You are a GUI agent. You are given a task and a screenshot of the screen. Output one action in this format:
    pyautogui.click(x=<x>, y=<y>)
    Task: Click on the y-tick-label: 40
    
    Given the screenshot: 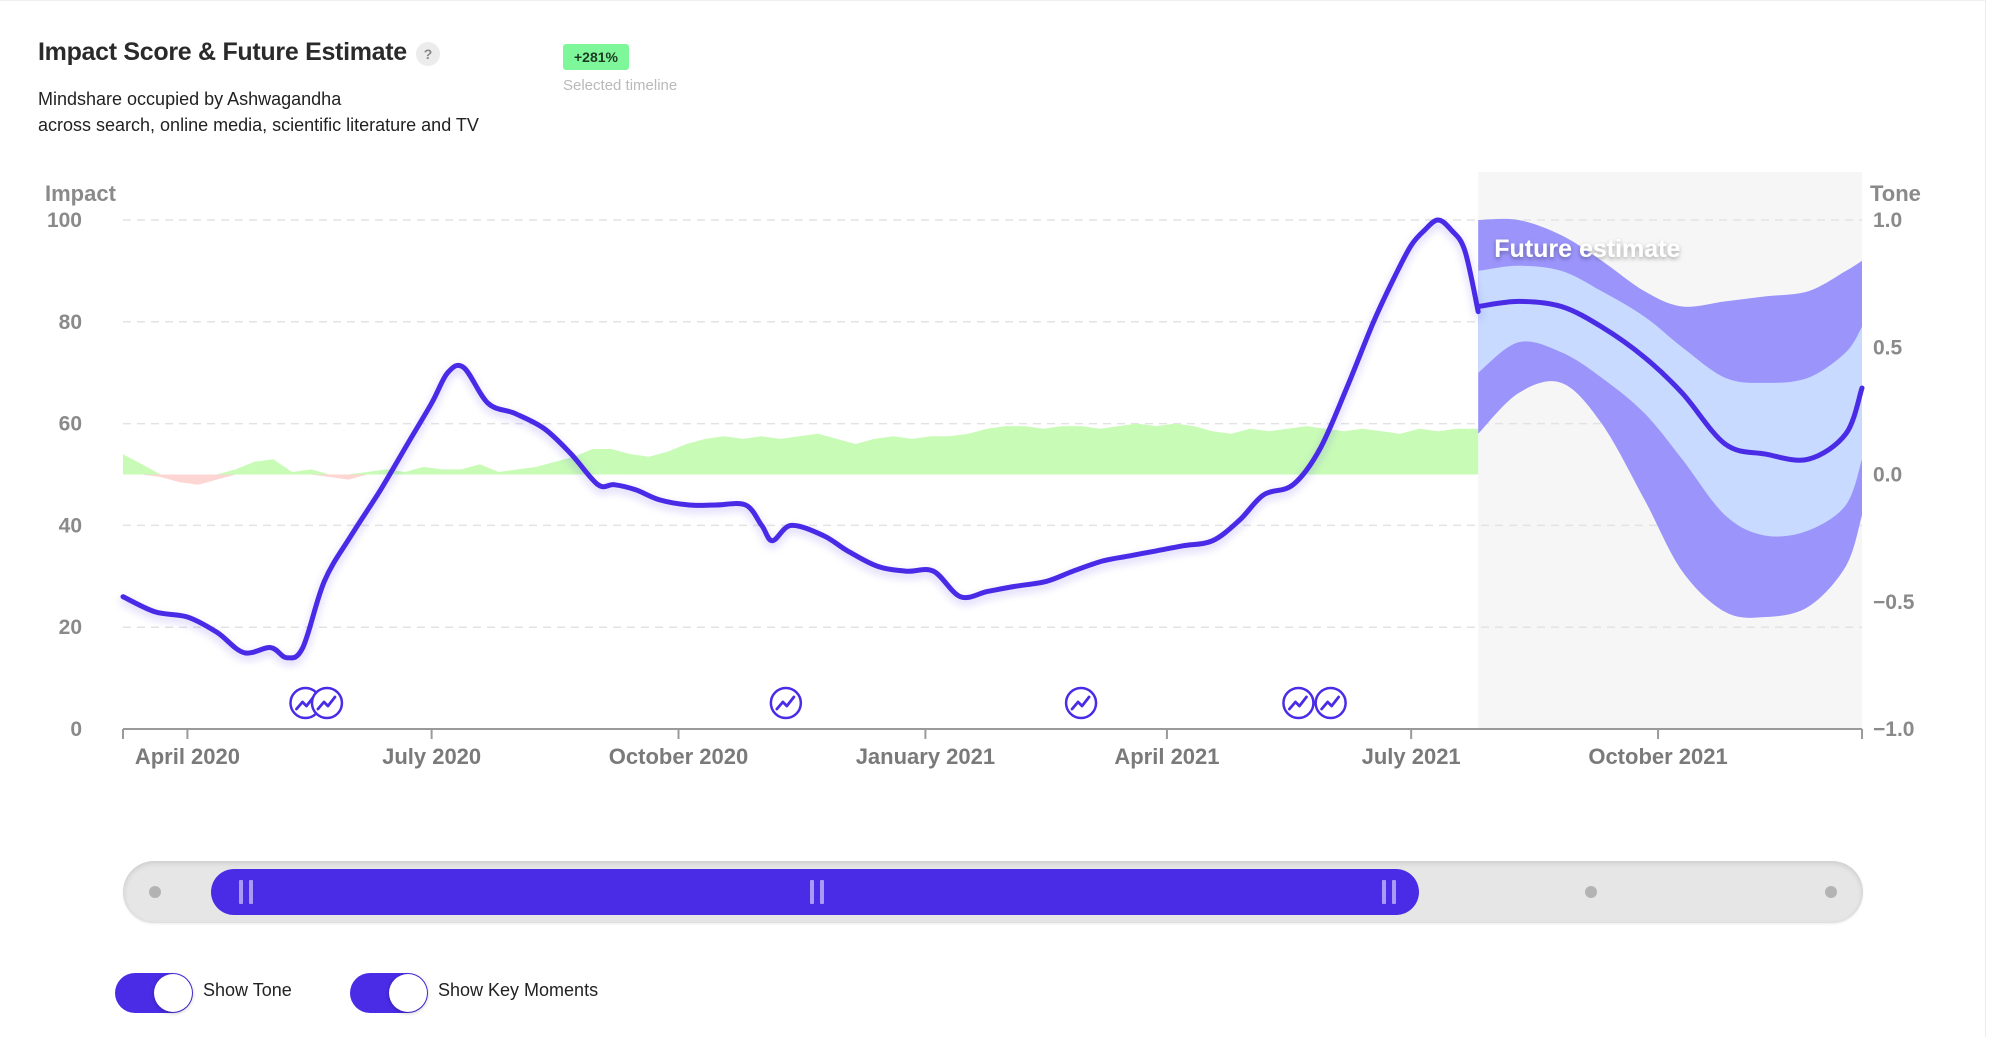 What is the action you would take?
    pyautogui.click(x=70, y=525)
    